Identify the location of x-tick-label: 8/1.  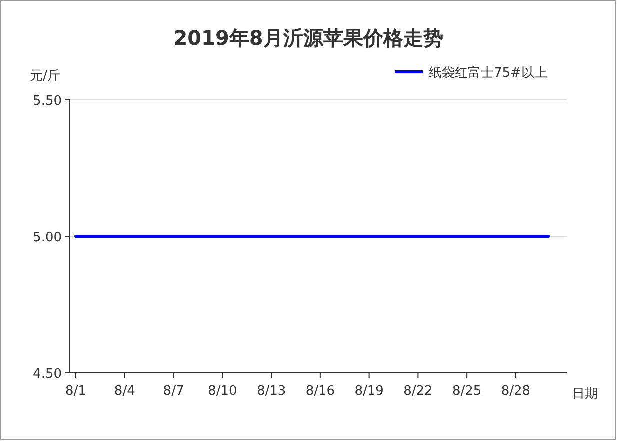
(76, 391).